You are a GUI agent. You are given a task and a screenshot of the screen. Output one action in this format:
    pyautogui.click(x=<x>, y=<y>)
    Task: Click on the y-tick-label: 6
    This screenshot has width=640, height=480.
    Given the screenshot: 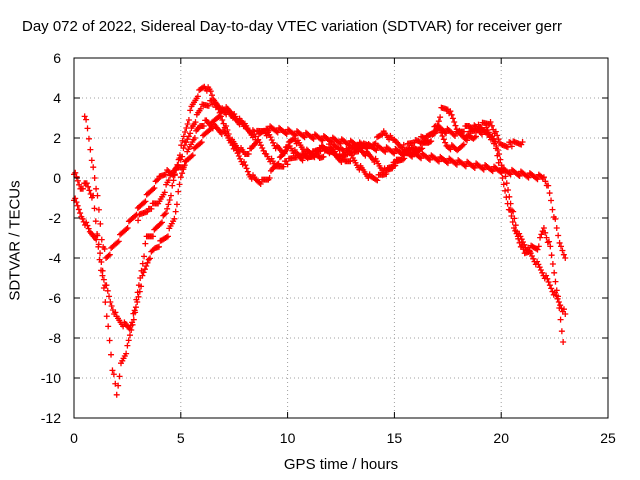 What is the action you would take?
    pyautogui.click(x=57, y=58)
    